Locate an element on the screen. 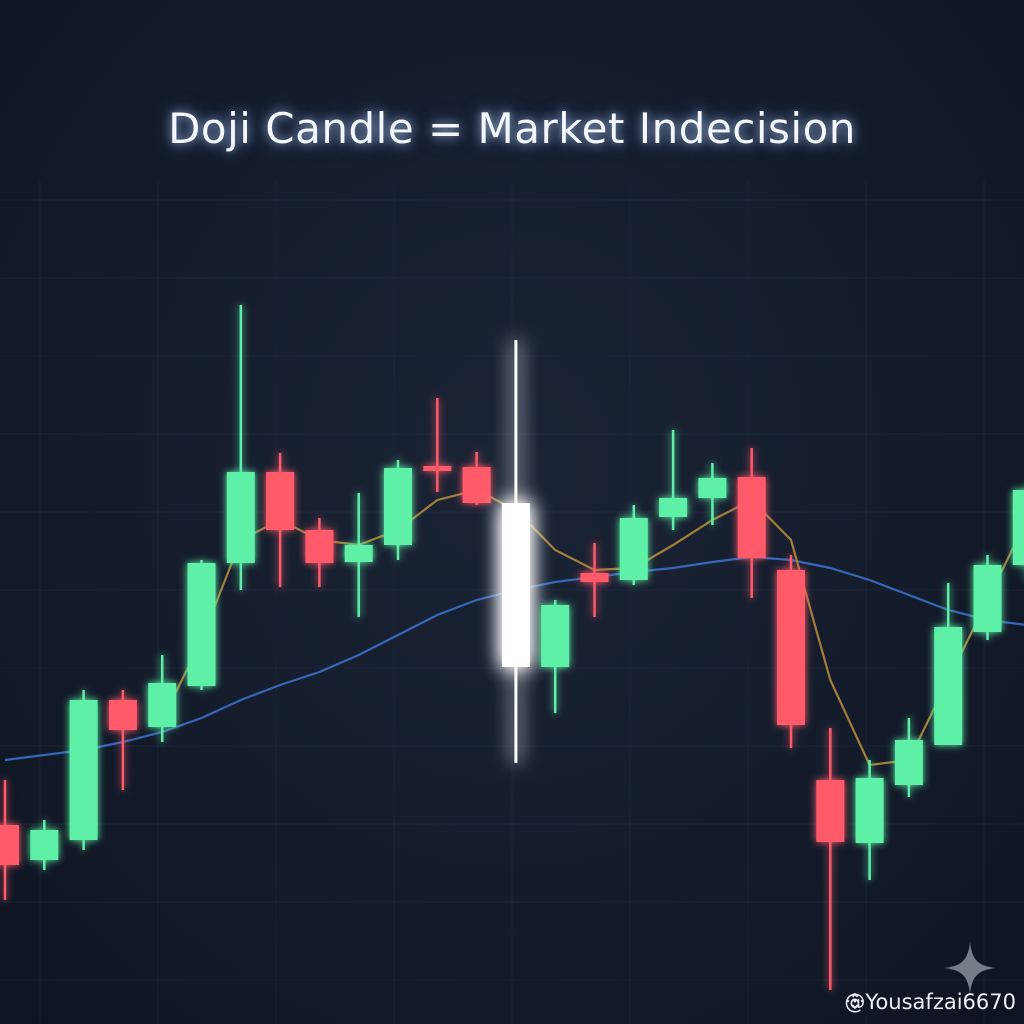  chart-title: Doji Candle = Market Indecision is located at coordinates (512, 128).